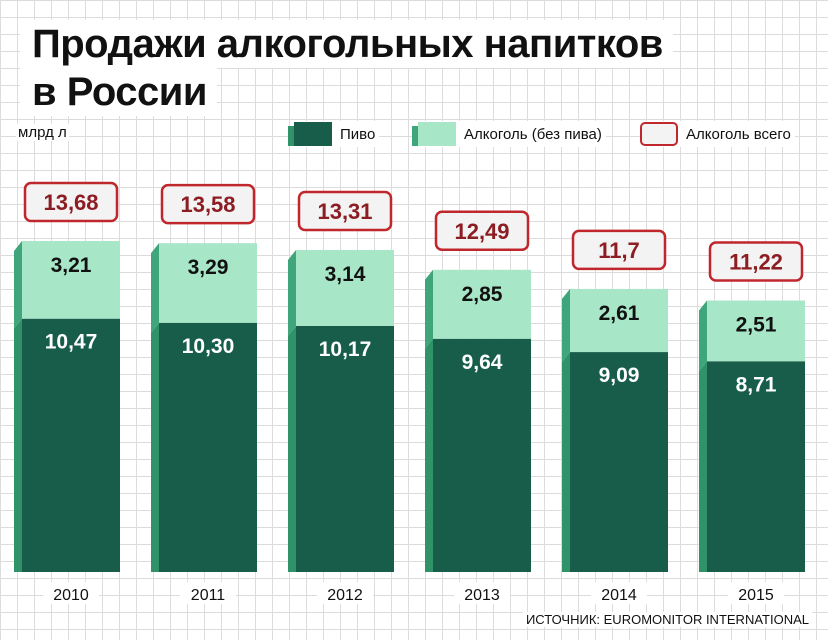 This screenshot has width=828, height=640. I want to click on unit-label: млрд л, so click(42, 132).